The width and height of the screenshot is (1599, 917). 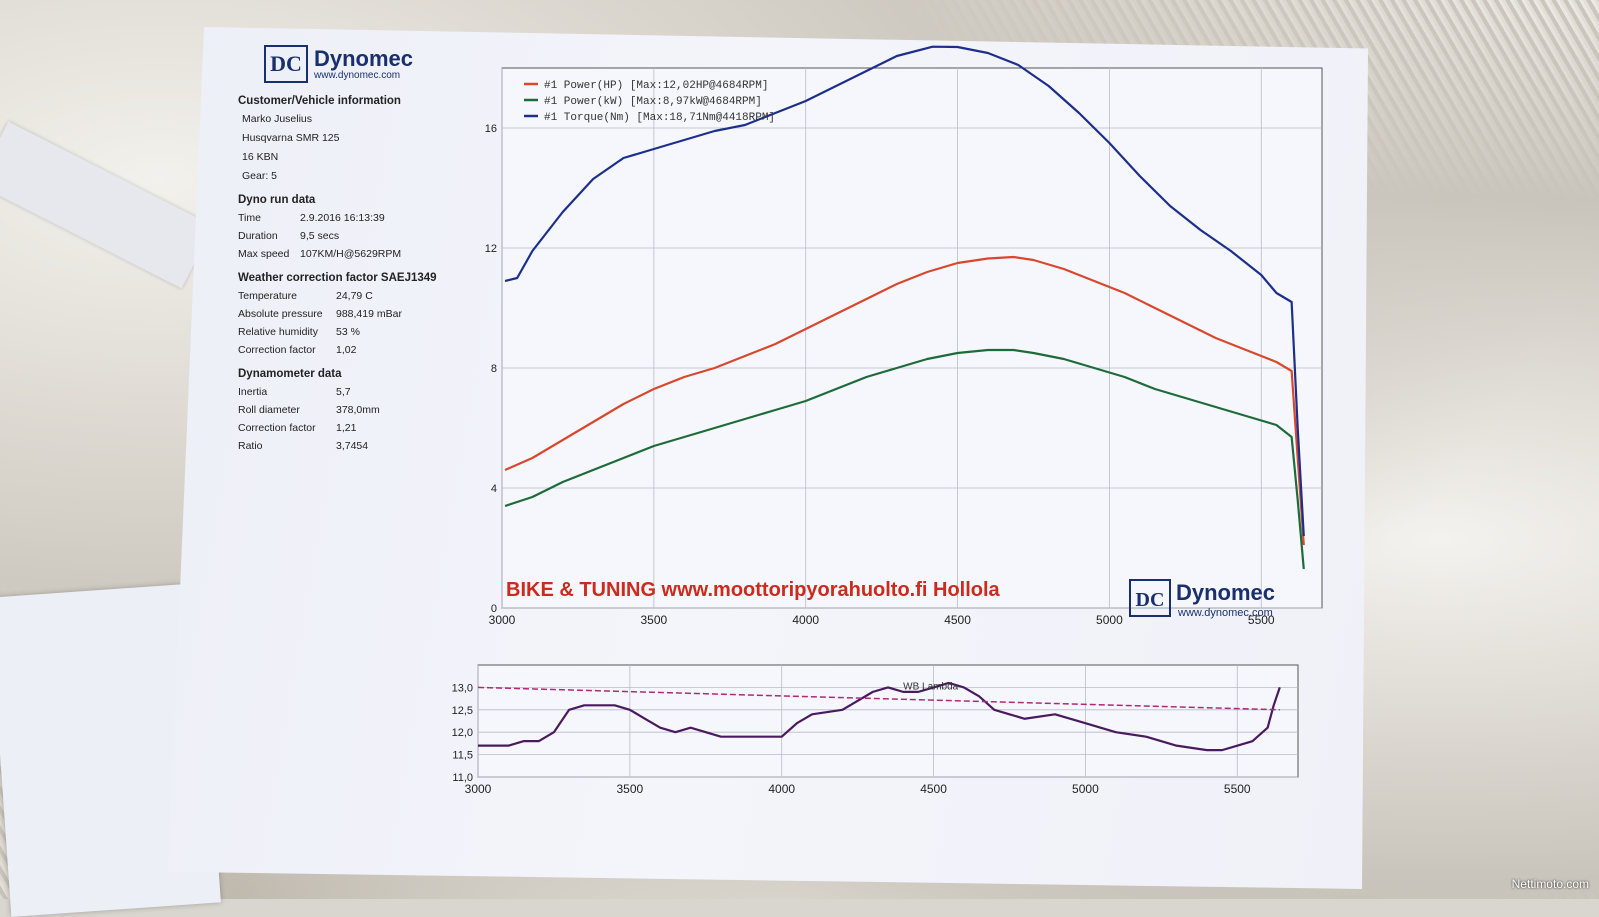 What do you see at coordinates (462, 688) in the screenshot?
I see `y-tick-label: 13,0` at bounding box center [462, 688].